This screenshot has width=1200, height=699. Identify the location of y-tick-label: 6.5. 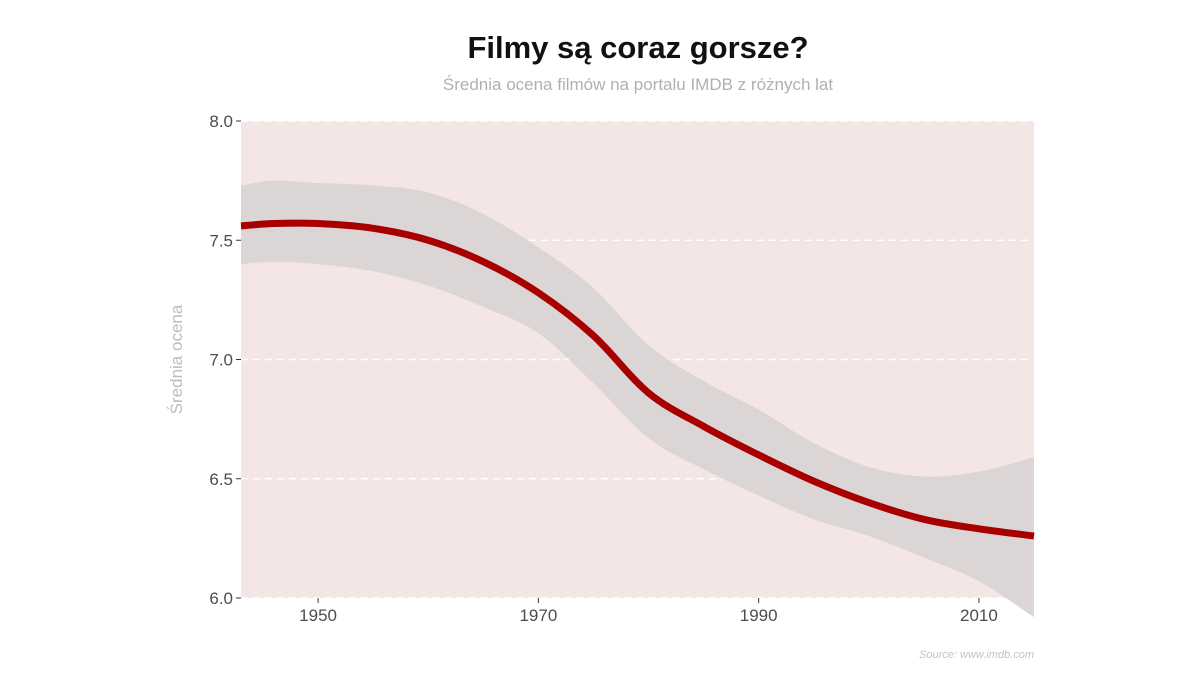
(221, 479).